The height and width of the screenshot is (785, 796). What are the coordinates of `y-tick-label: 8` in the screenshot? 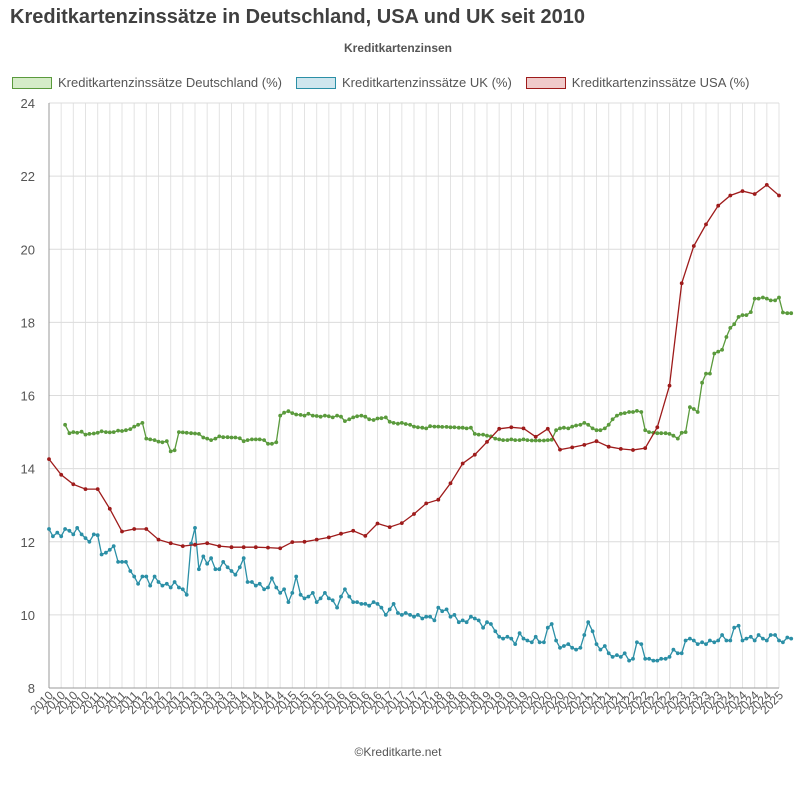 It's located at (31, 688).